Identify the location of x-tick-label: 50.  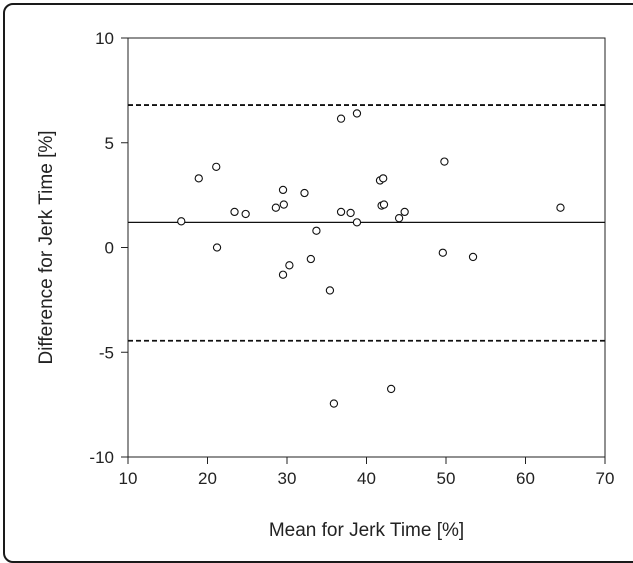
(446, 478).